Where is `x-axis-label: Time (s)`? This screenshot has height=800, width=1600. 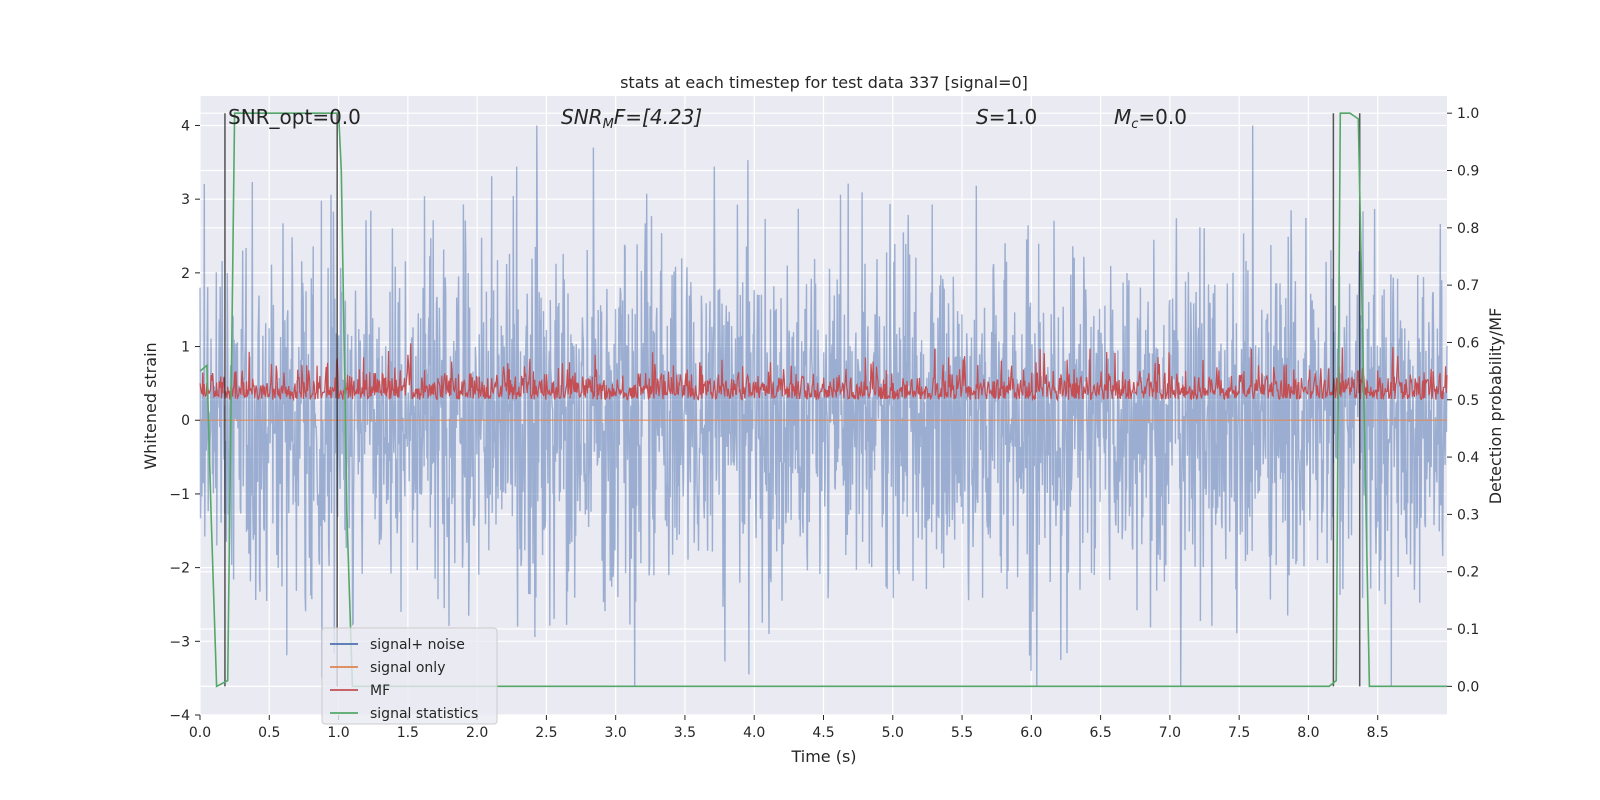
x-axis-label: Time (s) is located at coordinates (823, 756).